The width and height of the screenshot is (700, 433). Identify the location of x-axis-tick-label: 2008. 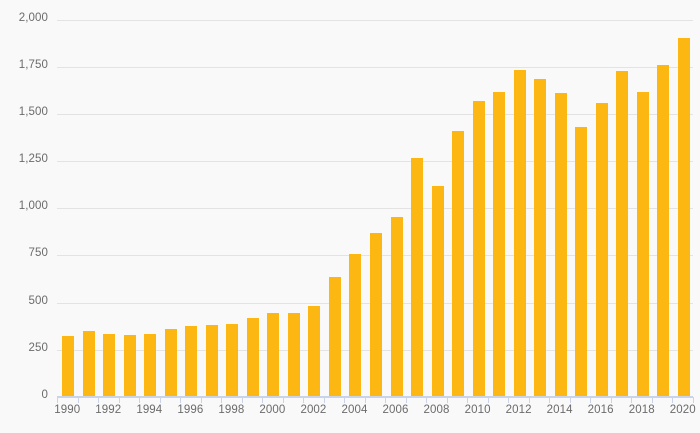
(436, 410).